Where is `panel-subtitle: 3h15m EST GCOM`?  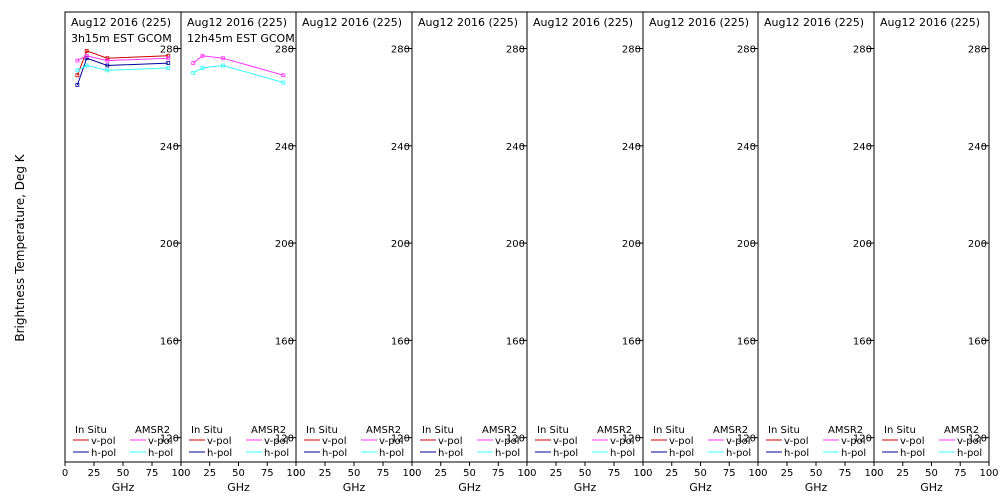 panel-subtitle: 3h15m EST GCOM is located at coordinates (121, 38).